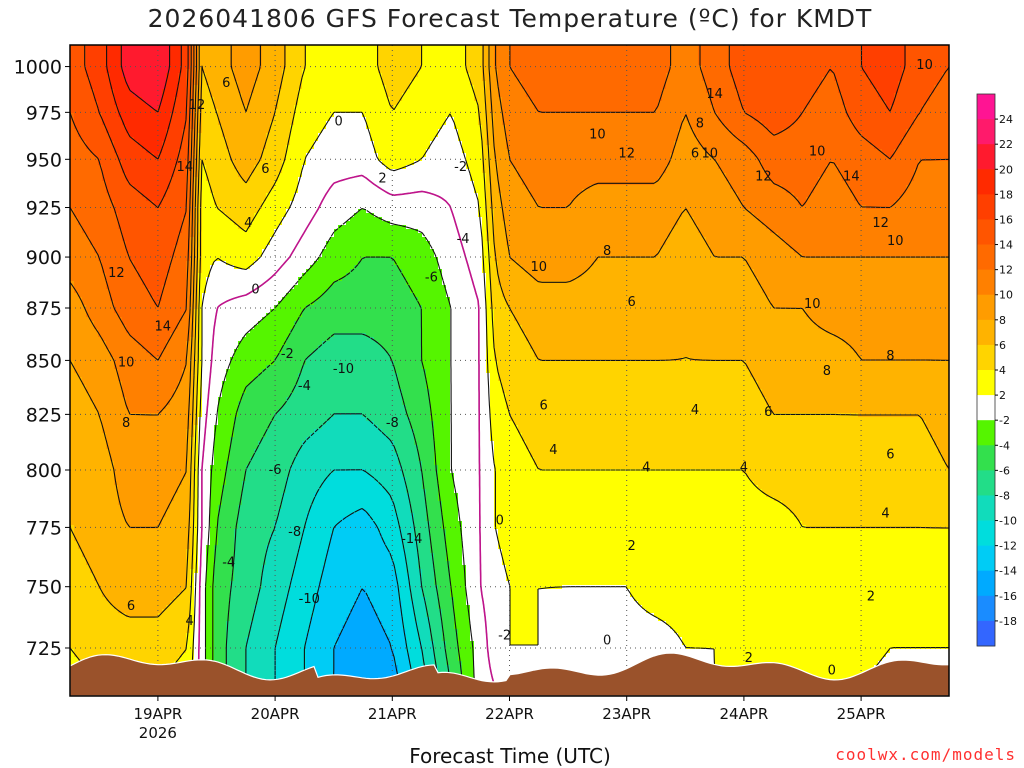  What do you see at coordinates (44, 361) in the screenshot?
I see `y-tick-label: 850` at bounding box center [44, 361].